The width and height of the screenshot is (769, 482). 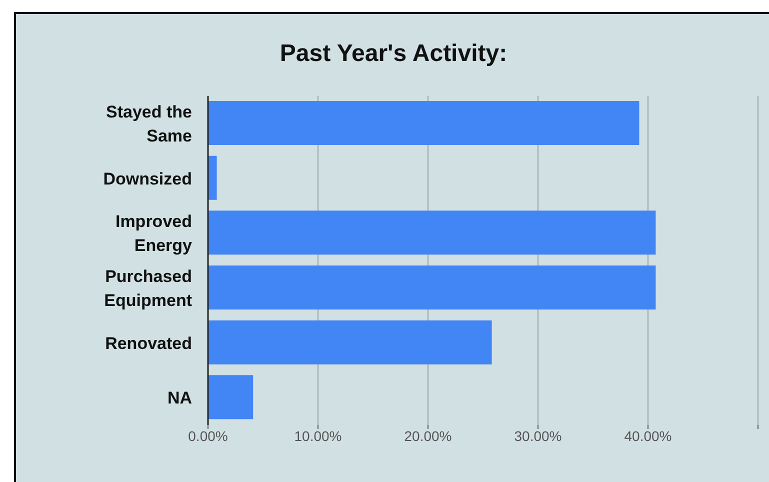 I want to click on chart-title: Past Year's Activity:, so click(x=393, y=54).